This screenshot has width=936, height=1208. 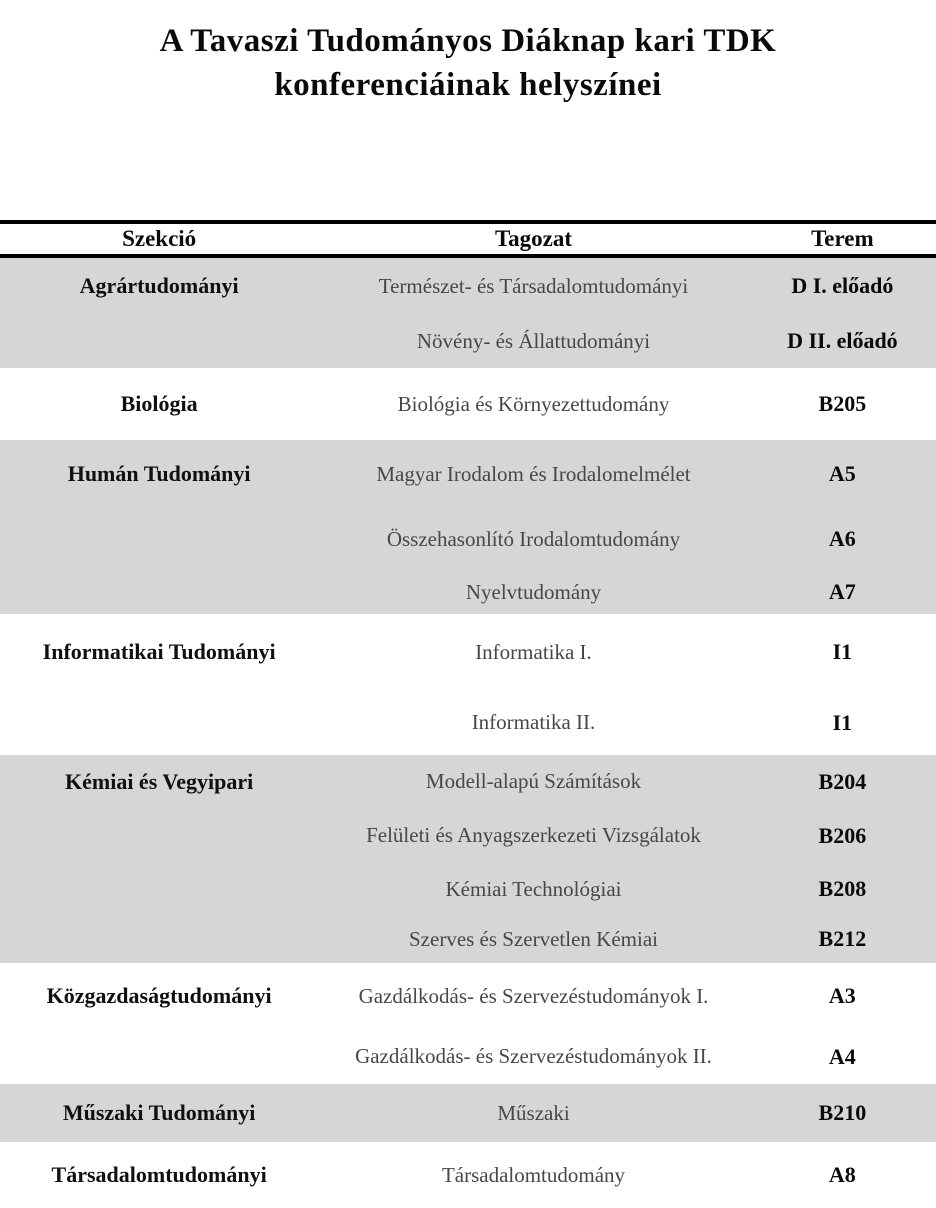 I want to click on tagozat-cell: Nyelvtudomány, so click(x=533, y=591).